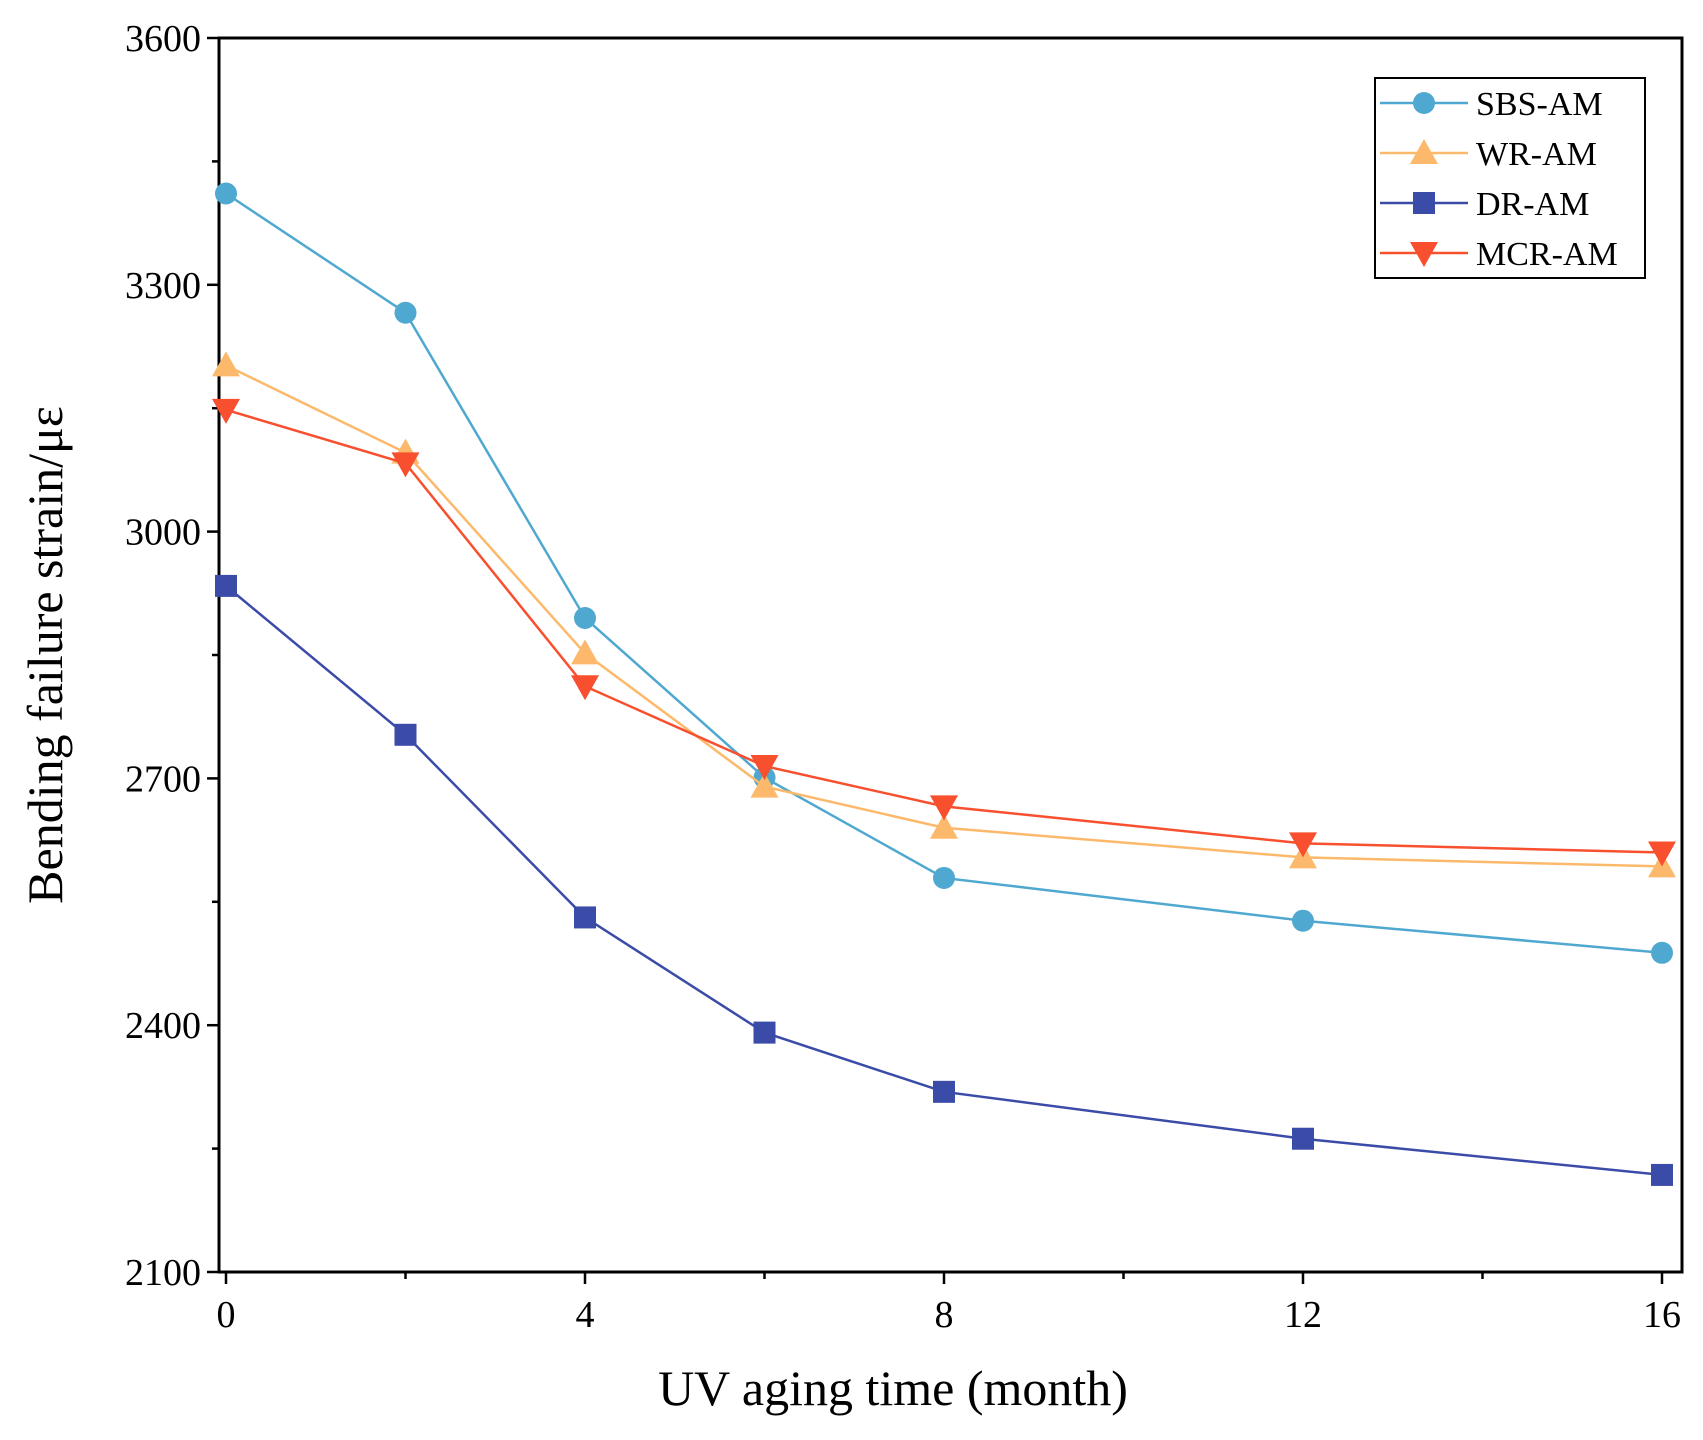 Image resolution: width=1703 pixels, height=1440 pixels. I want to click on legend-item-wr-am: WR-AM, so click(1488, 154).